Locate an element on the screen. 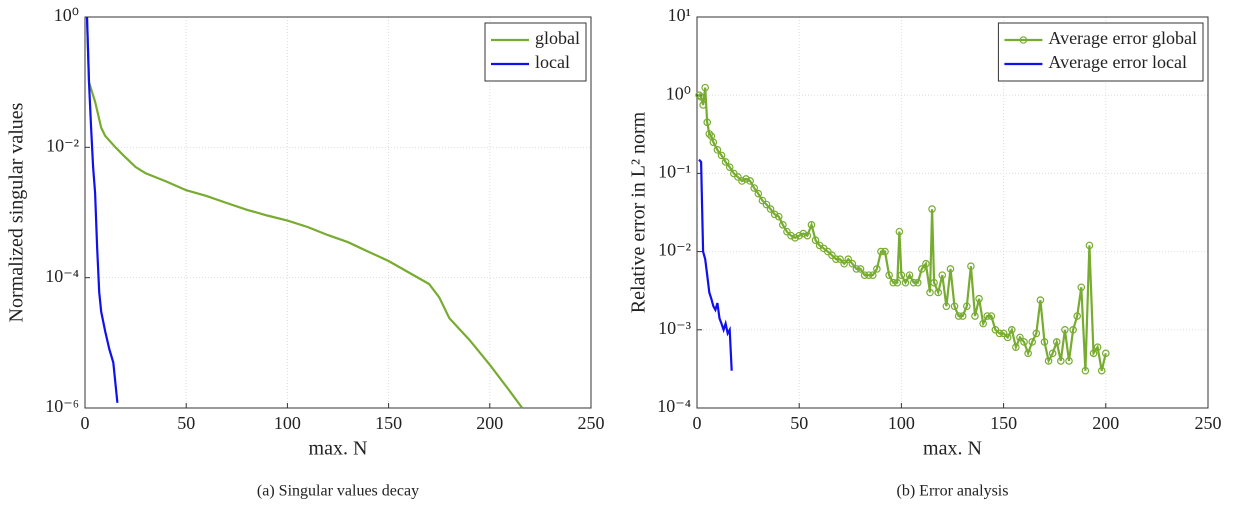 The image size is (1238, 507). caption: (a) Singular values decay is located at coordinates (338, 491).